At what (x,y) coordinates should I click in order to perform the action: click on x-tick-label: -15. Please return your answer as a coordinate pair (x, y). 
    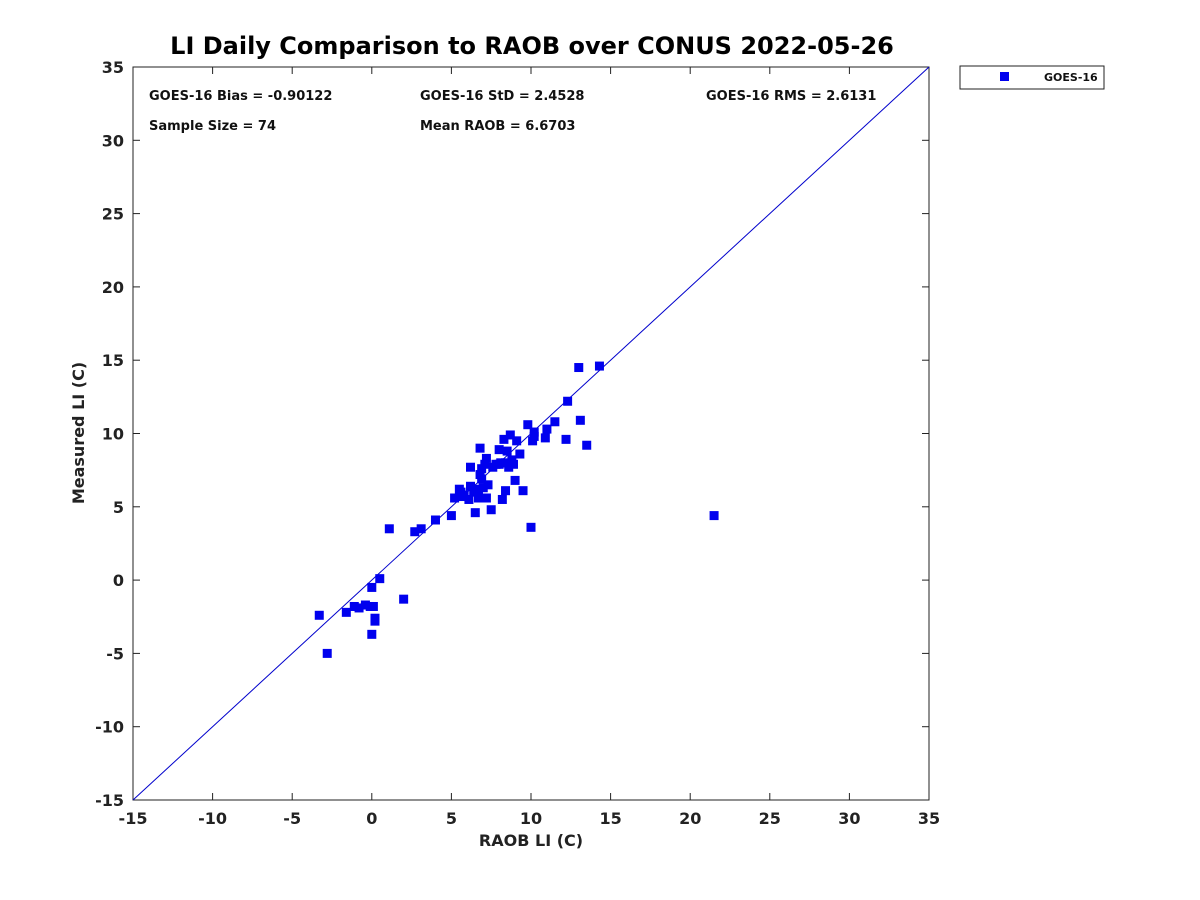
    Looking at the image, I should click on (133, 818).